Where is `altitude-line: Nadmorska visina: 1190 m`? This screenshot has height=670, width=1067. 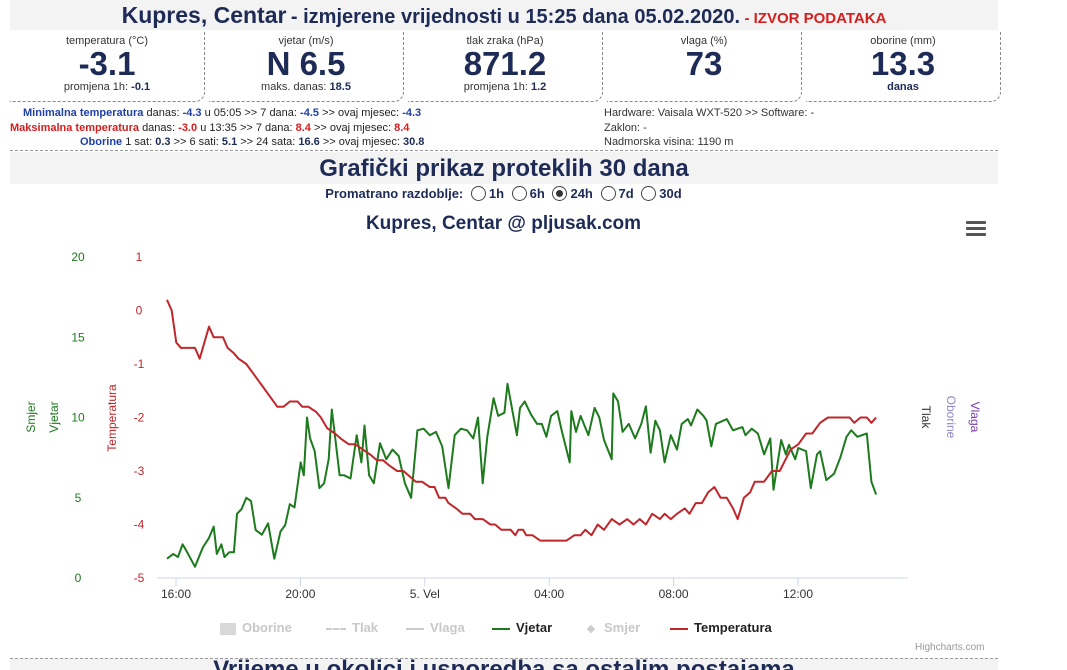 altitude-line: Nadmorska visina: 1190 m is located at coordinates (669, 142).